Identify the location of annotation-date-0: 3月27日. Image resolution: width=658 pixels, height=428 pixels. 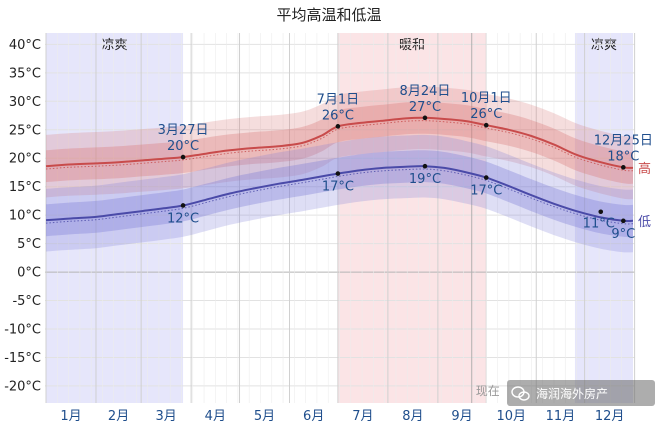
(183, 130).